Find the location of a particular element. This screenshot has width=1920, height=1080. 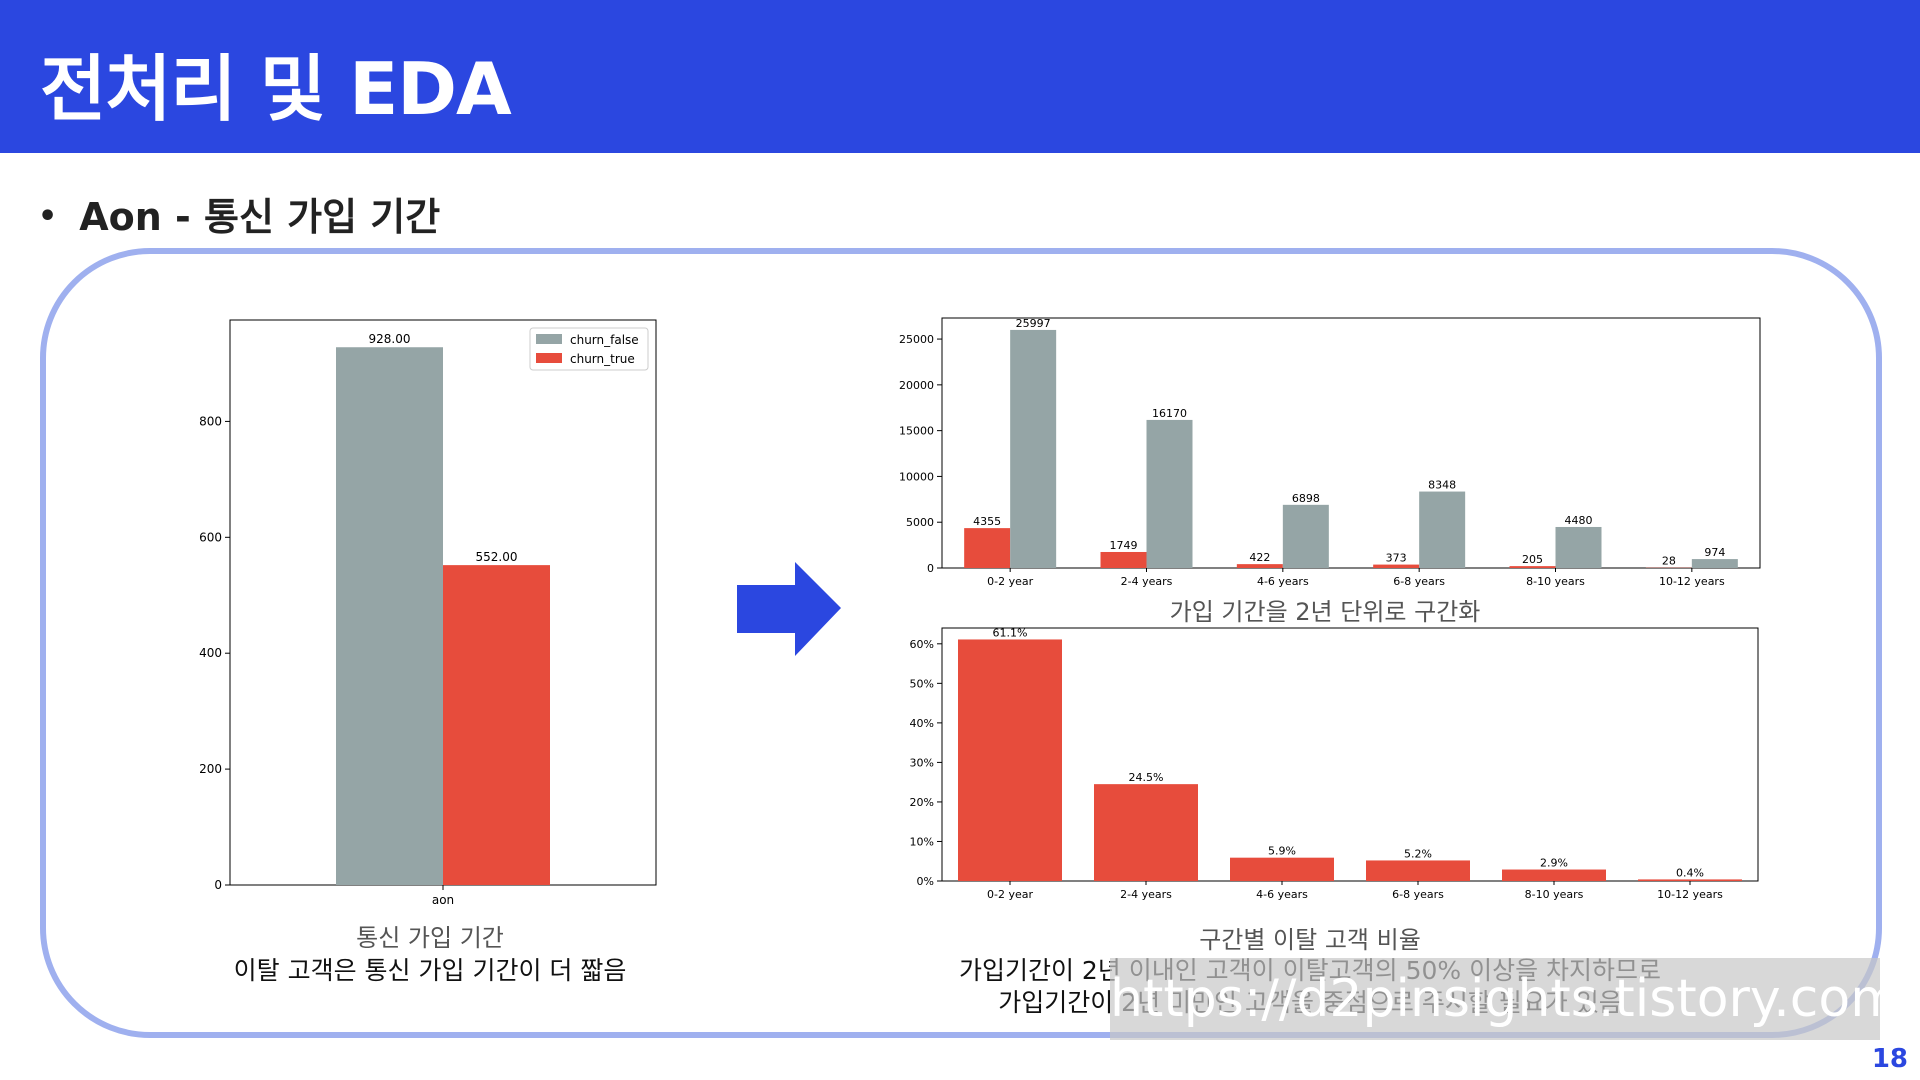

page-number: 18 is located at coordinates (1889, 1059).